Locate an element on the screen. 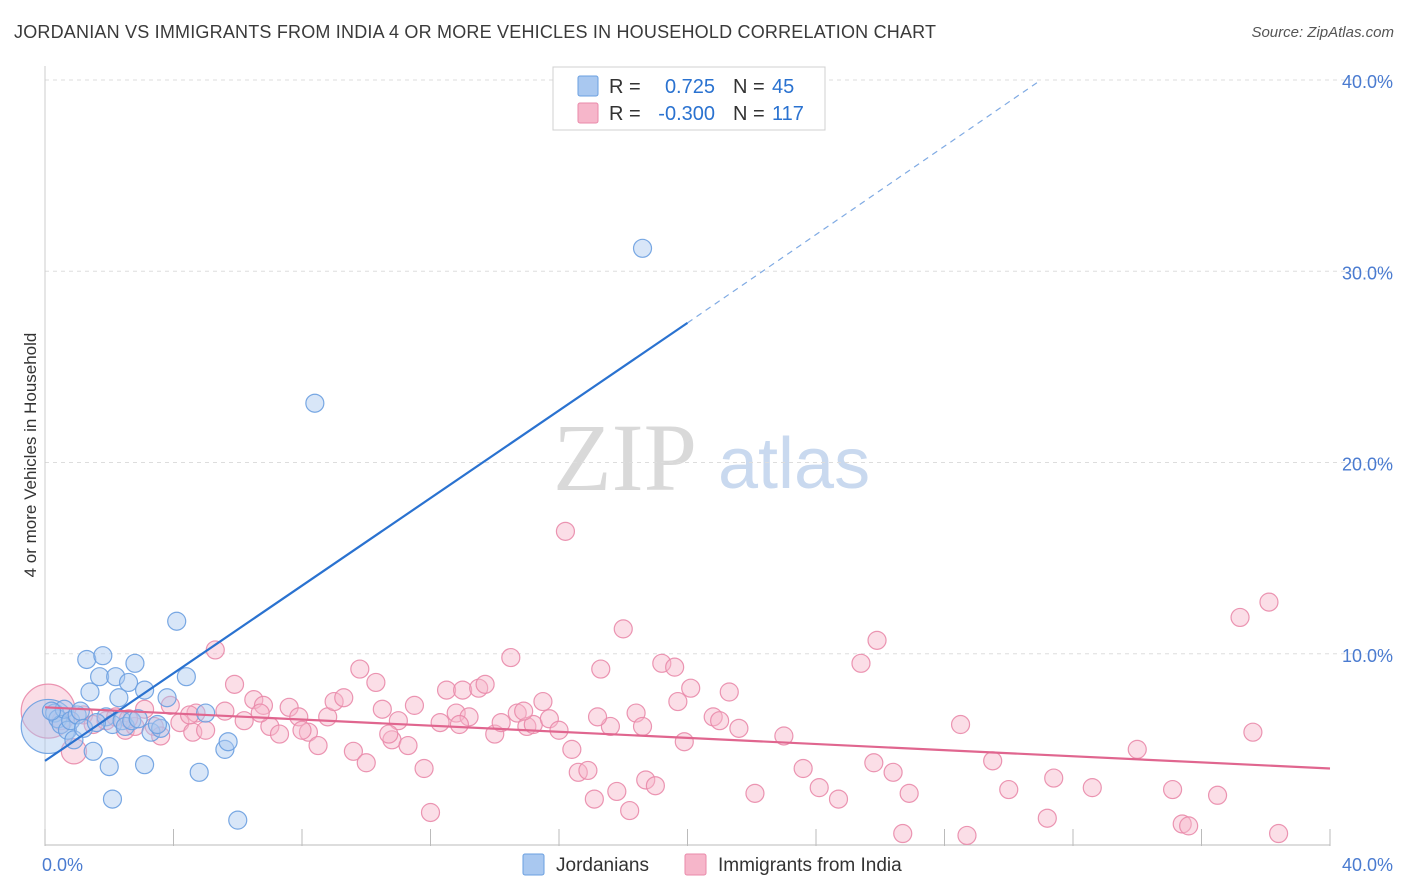 The image size is (1406, 892). series-legend: Jordanians Immigrants from India is located at coordinates (712, 864).